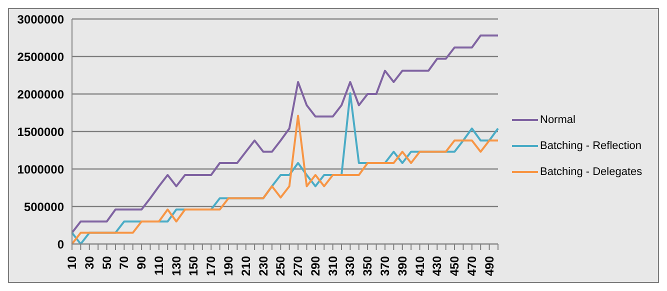 The image size is (667, 291). What do you see at coordinates (40, 57) in the screenshot?
I see `y-tick-label: 2500000` at bounding box center [40, 57].